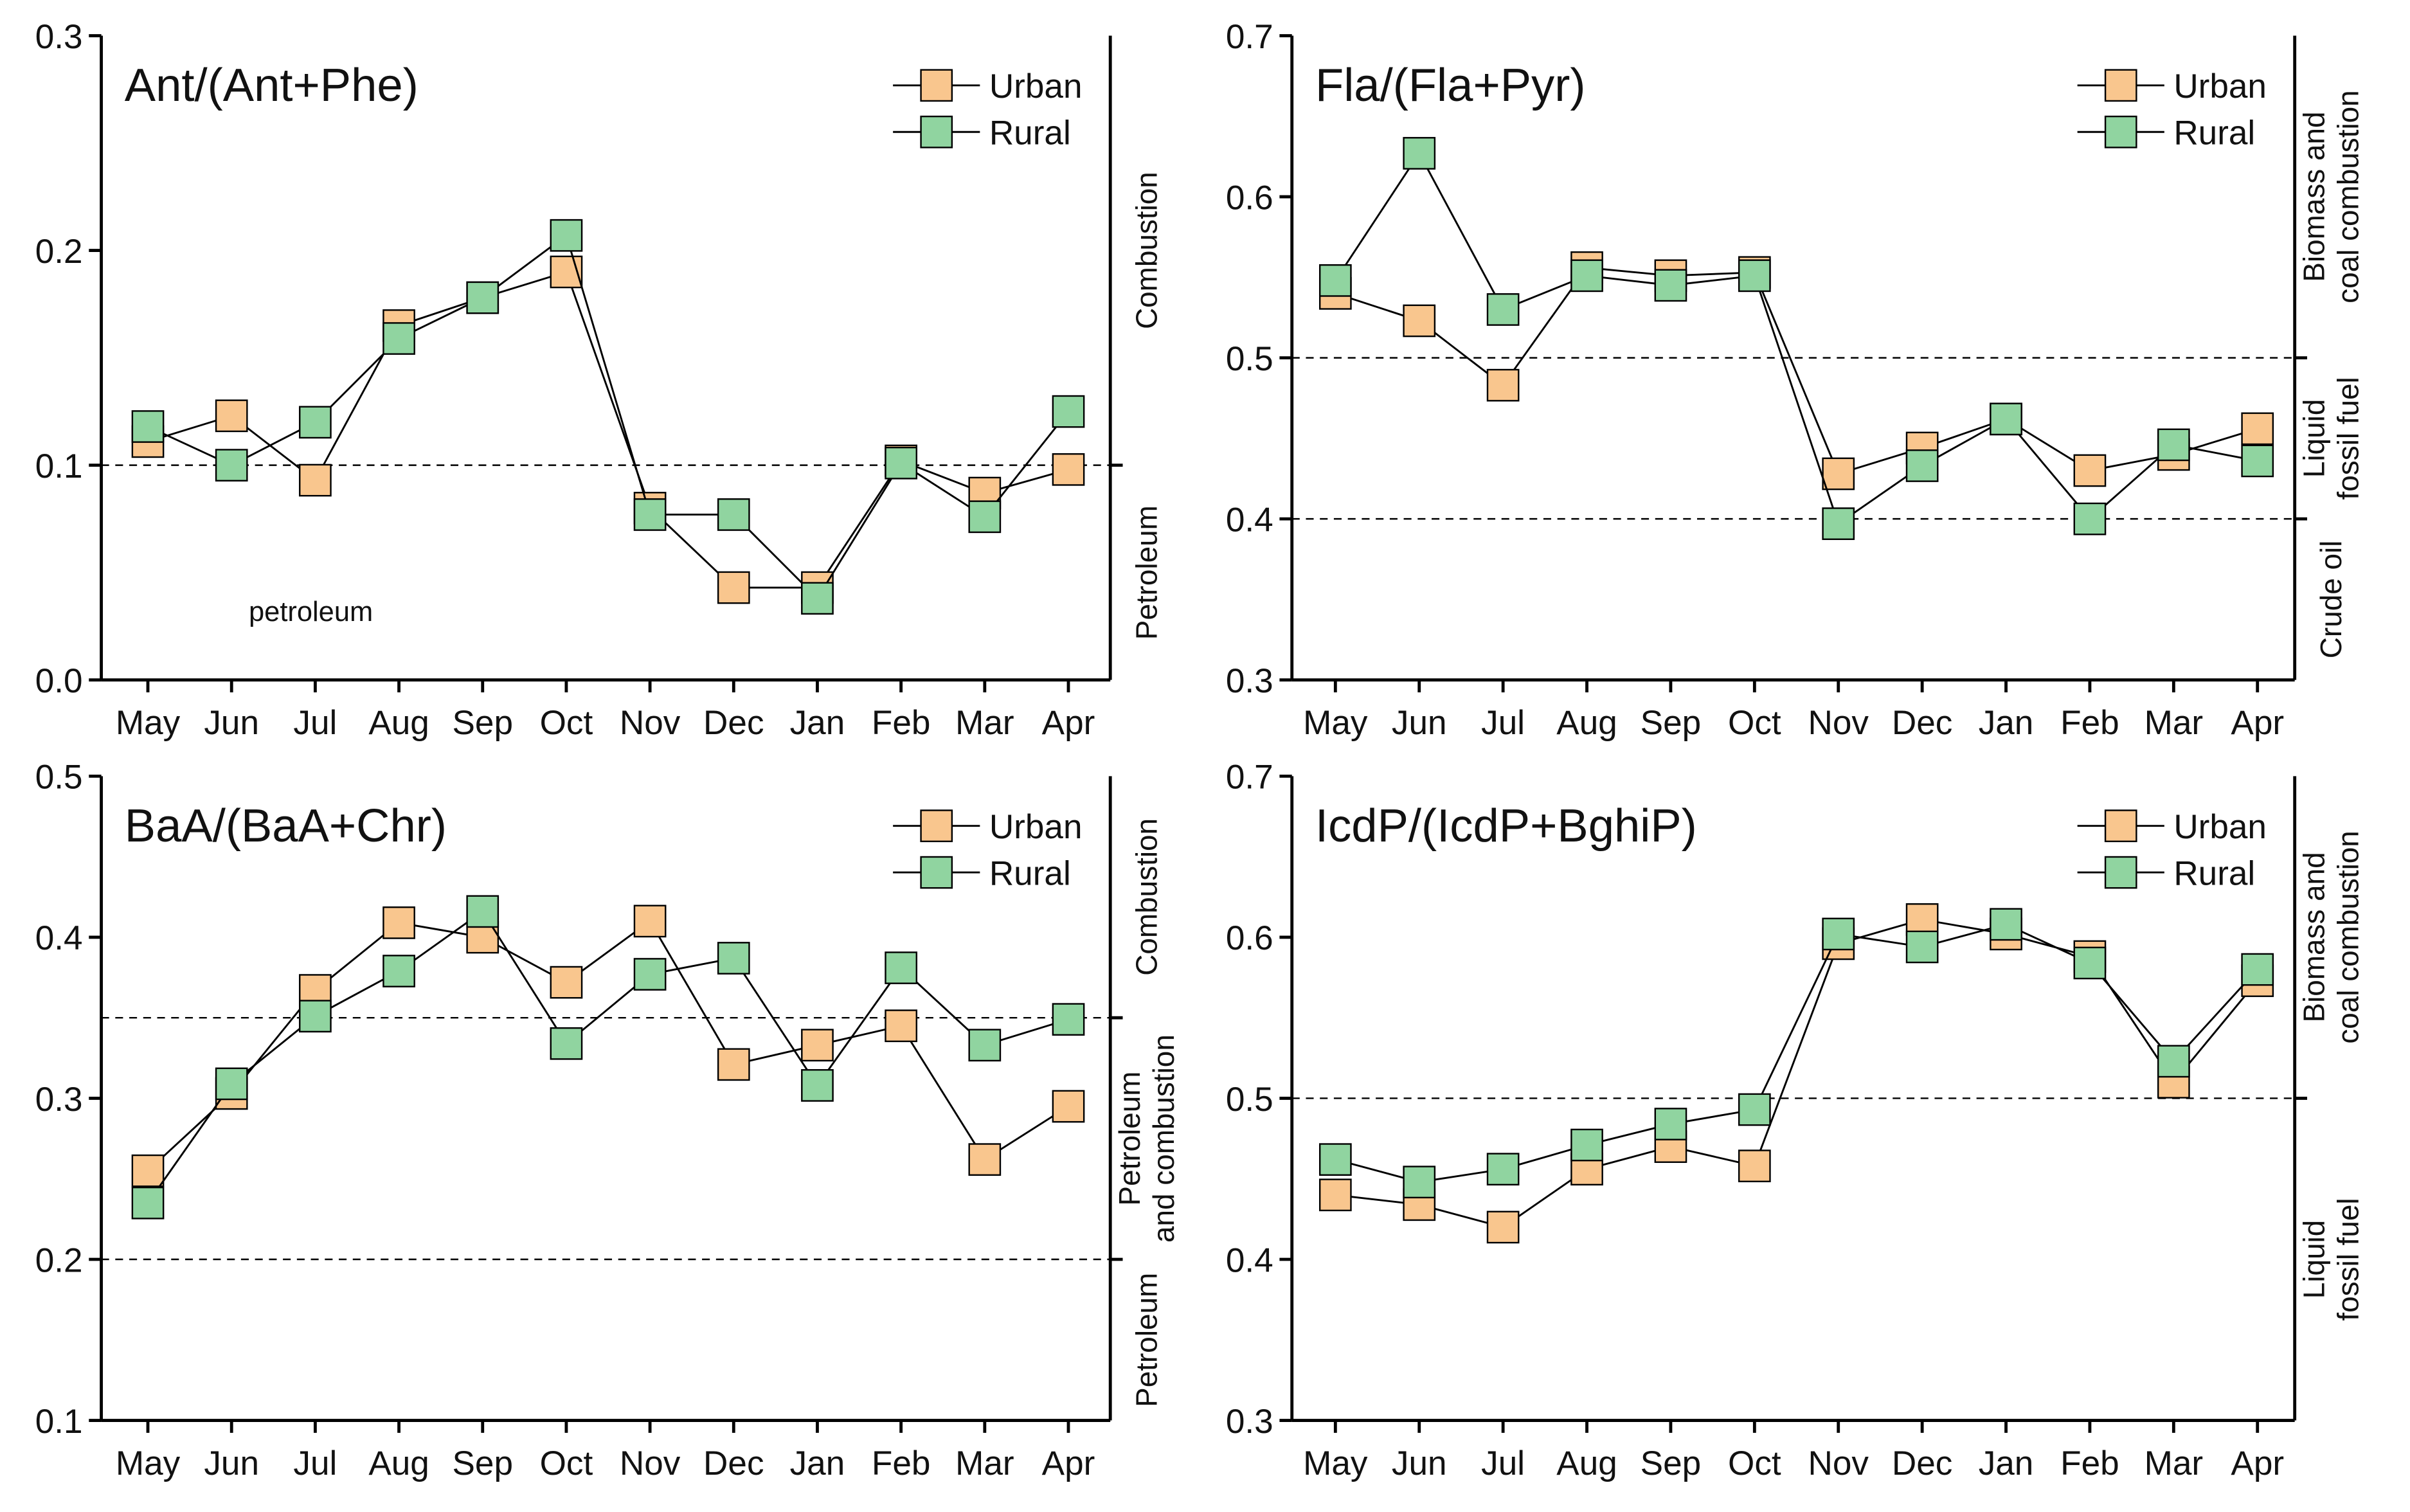  Describe the element at coordinates (311, 612) in the screenshot. I see `annotation: petroleum` at that location.